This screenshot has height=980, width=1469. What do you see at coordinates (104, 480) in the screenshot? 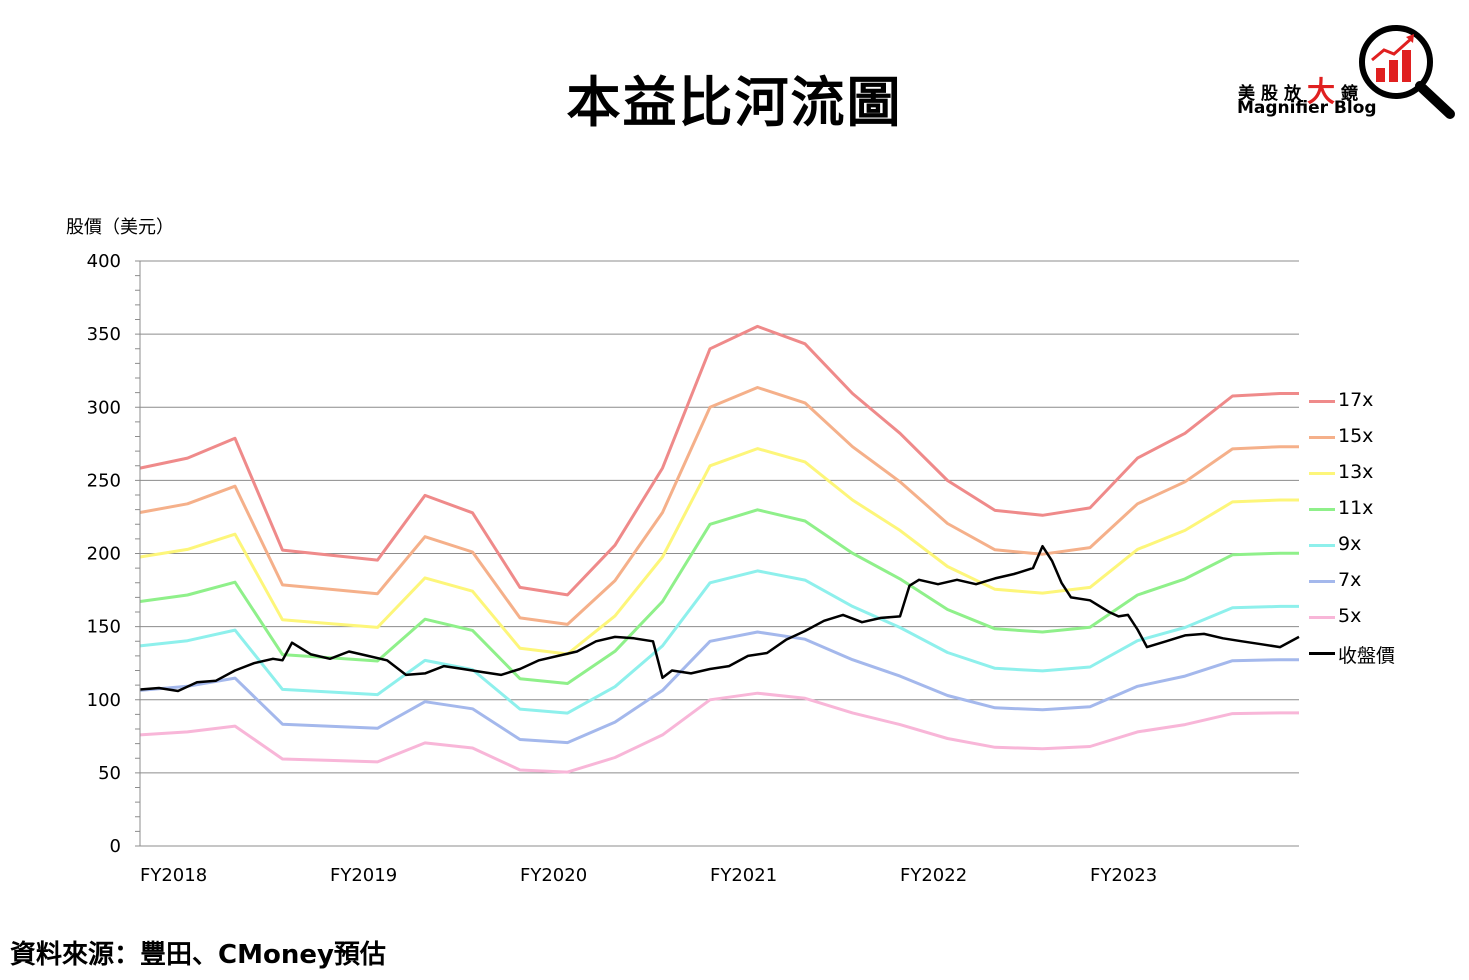
I see `y-tick-label: 250` at bounding box center [104, 480].